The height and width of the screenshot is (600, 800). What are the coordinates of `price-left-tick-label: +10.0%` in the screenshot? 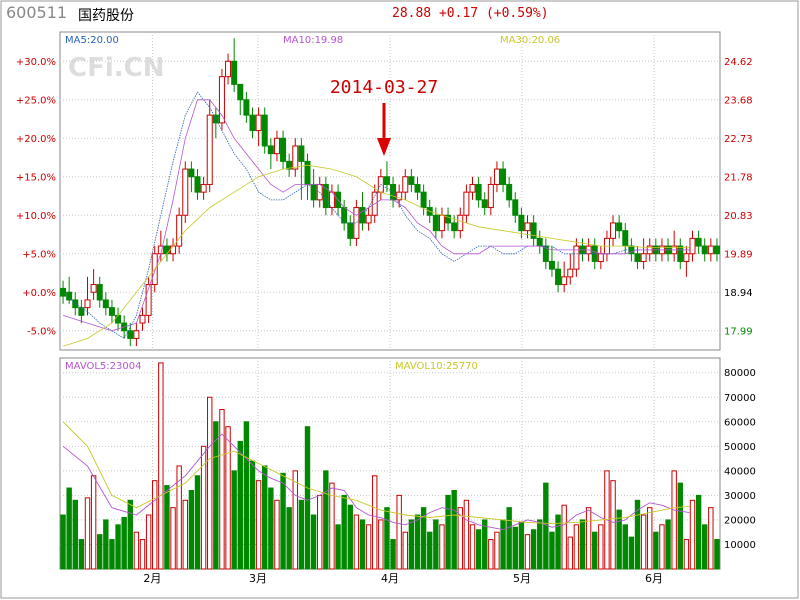 It's located at (36, 216).